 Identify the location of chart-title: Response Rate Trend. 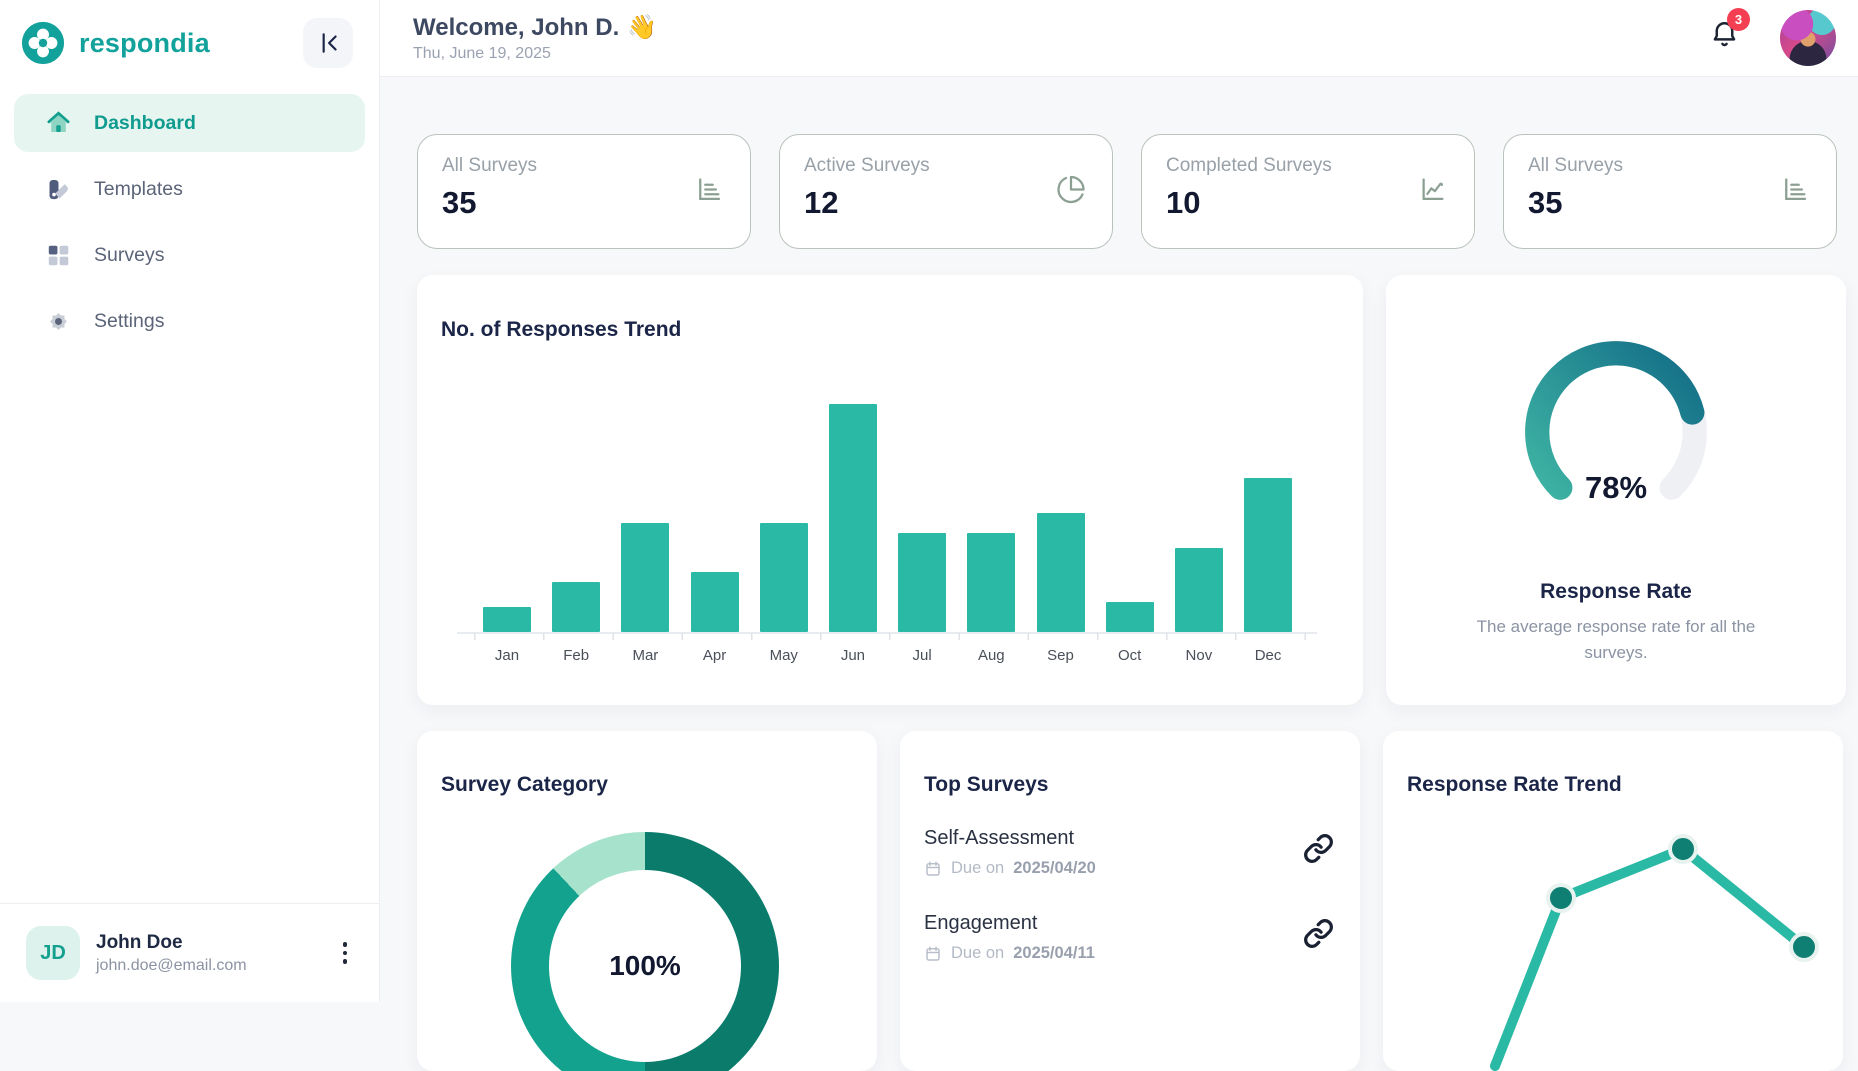
(1514, 785).